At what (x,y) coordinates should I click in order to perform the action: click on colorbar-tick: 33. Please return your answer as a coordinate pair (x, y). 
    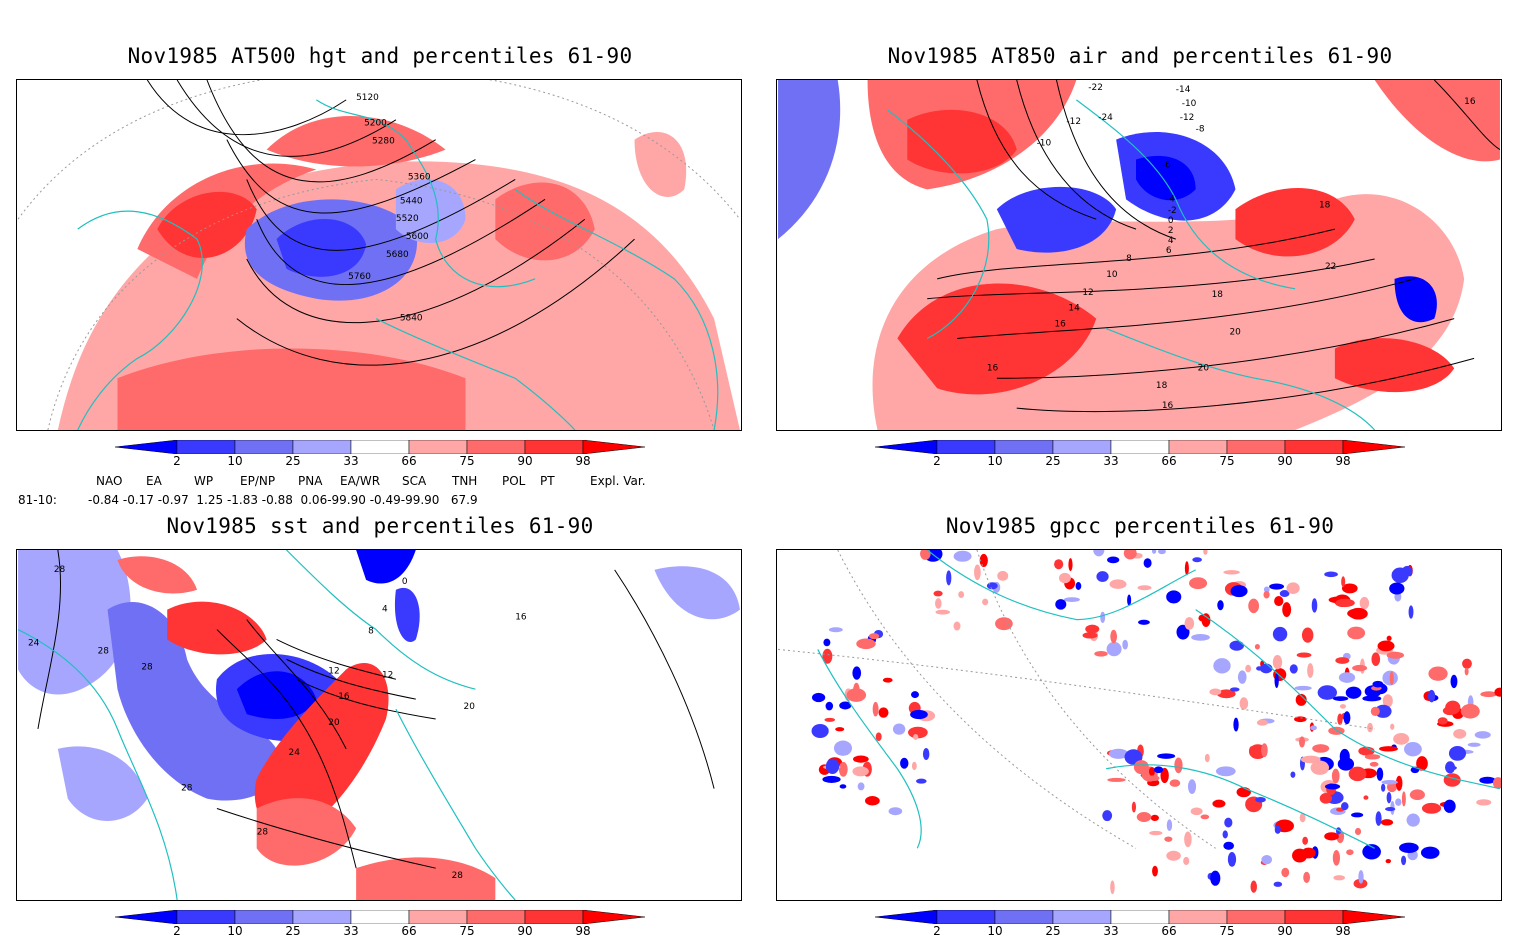
    Looking at the image, I should click on (351, 931).